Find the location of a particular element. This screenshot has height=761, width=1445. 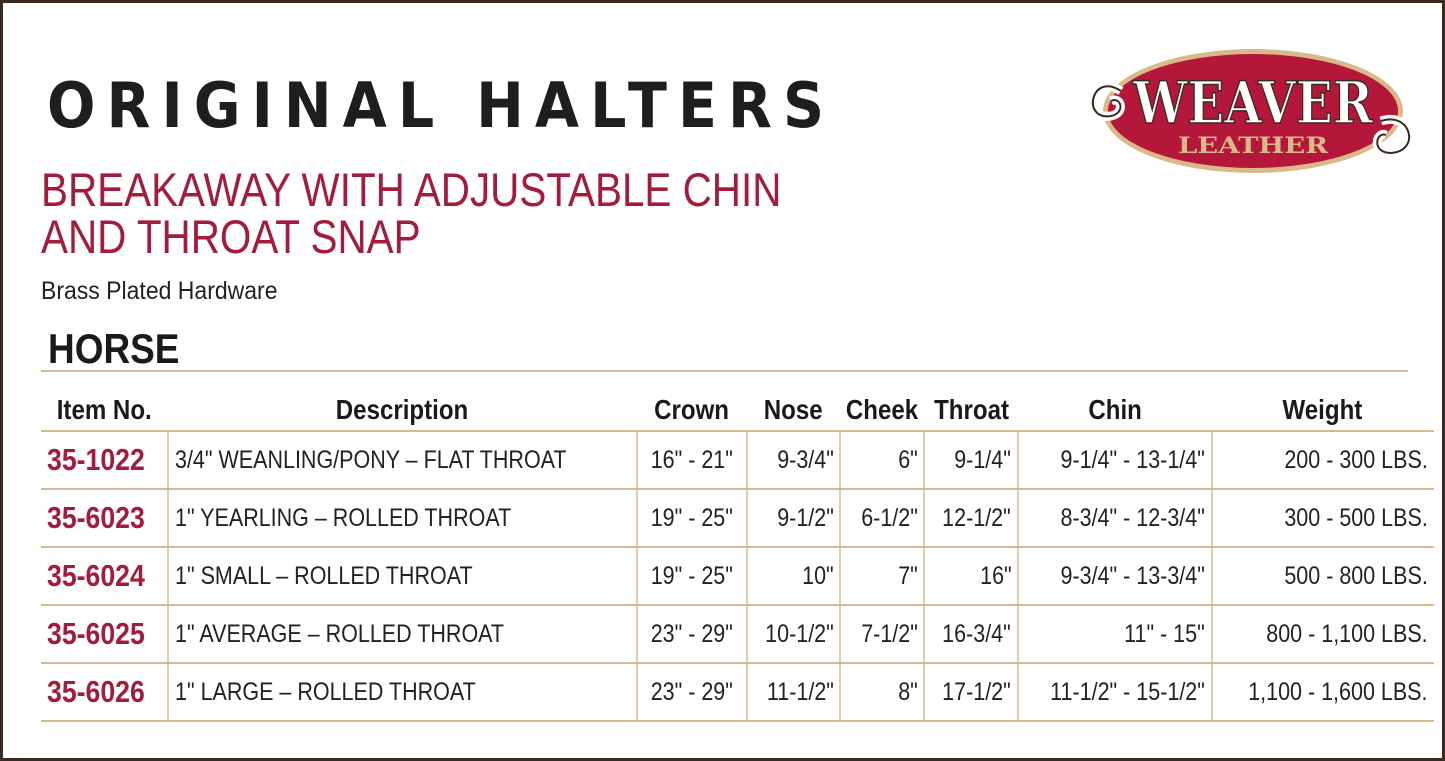

cell-item-no: 35-1022 is located at coordinates (104, 460).